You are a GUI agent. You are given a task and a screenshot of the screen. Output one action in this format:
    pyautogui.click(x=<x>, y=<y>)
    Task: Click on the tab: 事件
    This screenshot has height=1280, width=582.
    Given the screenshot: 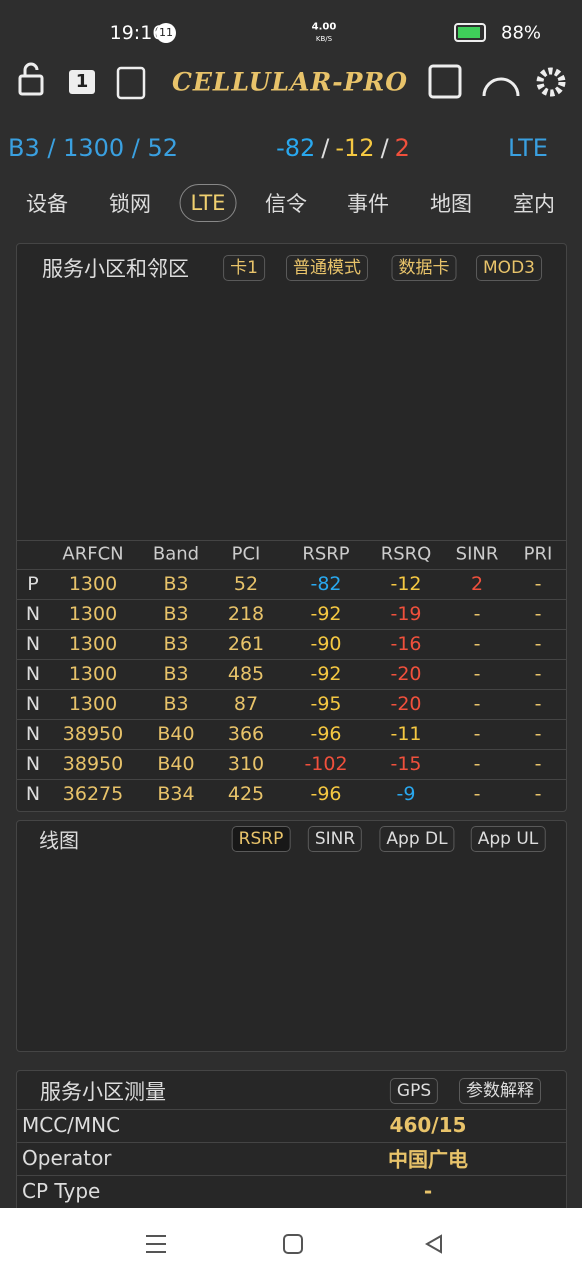 What is the action you would take?
    pyautogui.click(x=368, y=204)
    